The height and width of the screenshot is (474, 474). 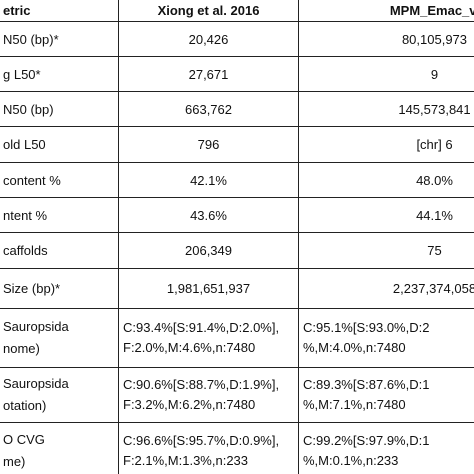 I want to click on table-row: N50 (bp) 663,762 145,573,841, so click(x=237, y=109).